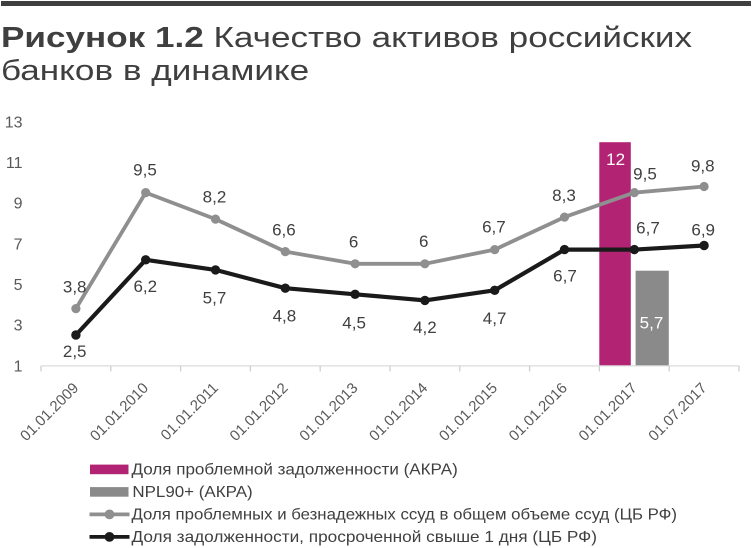 The image size is (754, 548). What do you see at coordinates (608, 412) in the screenshot?
I see `svg-text: 01.01.2017` at bounding box center [608, 412].